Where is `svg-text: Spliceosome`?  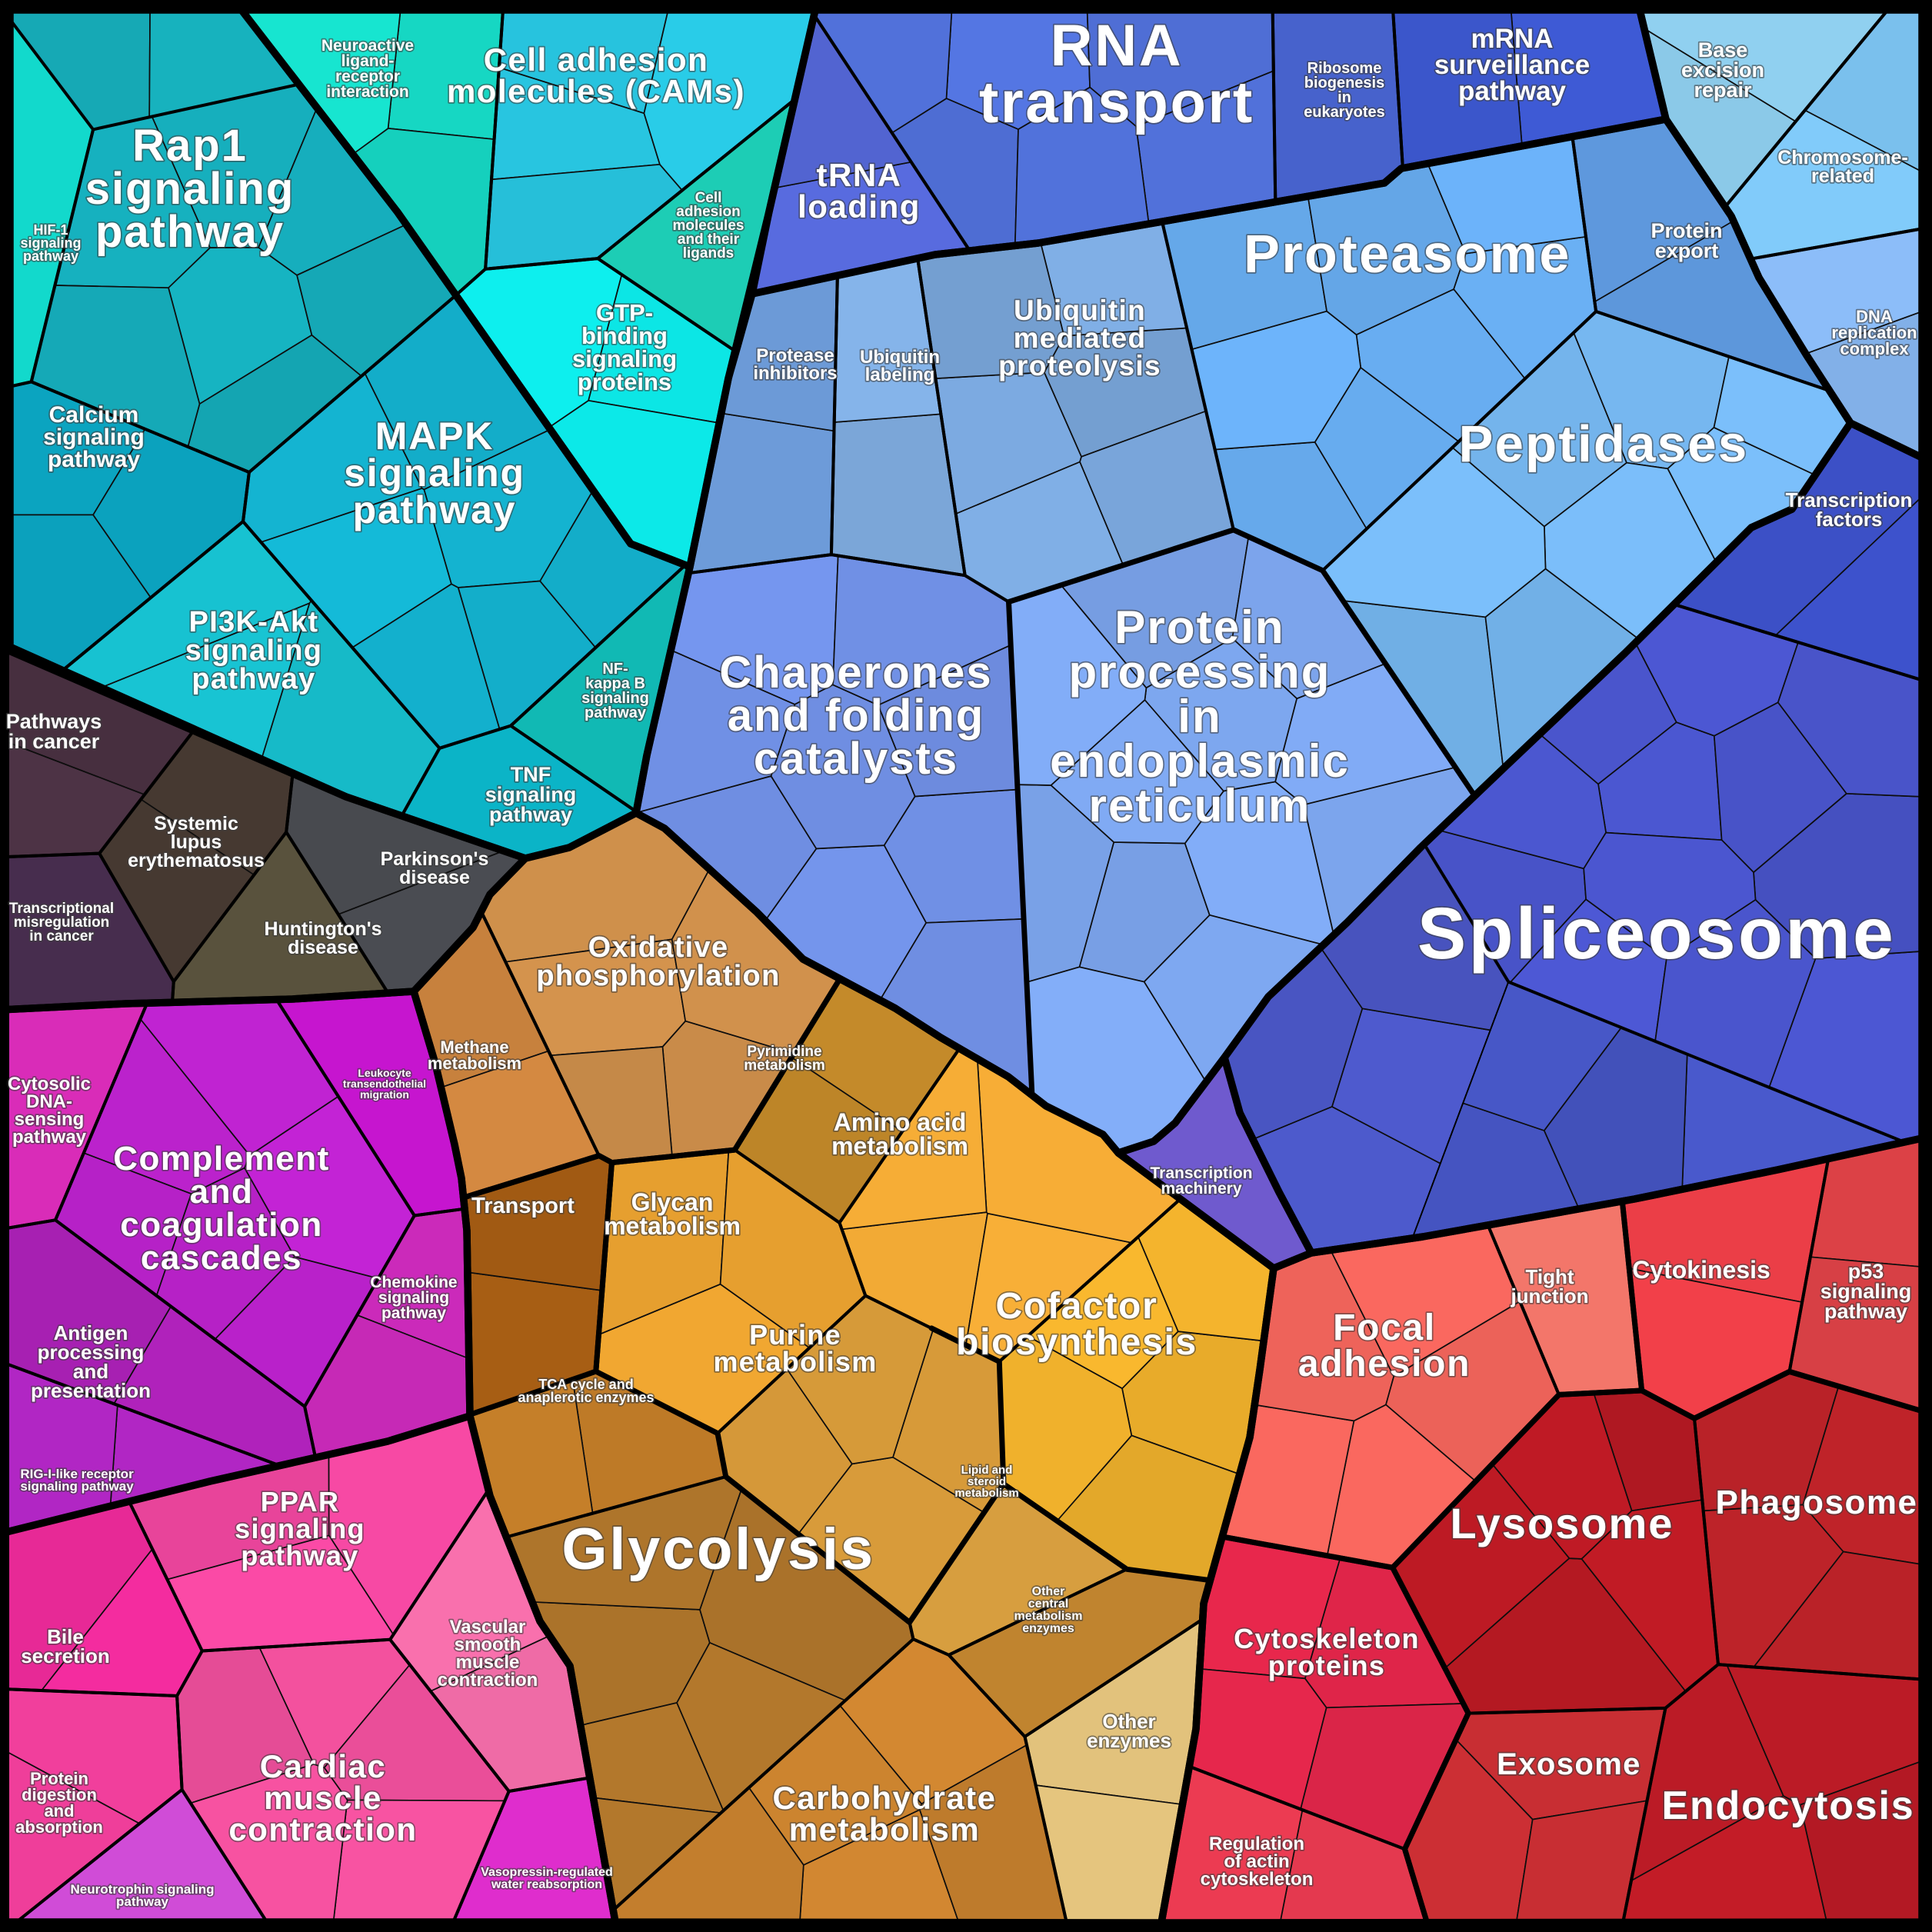 svg-text: Spliceosome is located at coordinates (1656, 933).